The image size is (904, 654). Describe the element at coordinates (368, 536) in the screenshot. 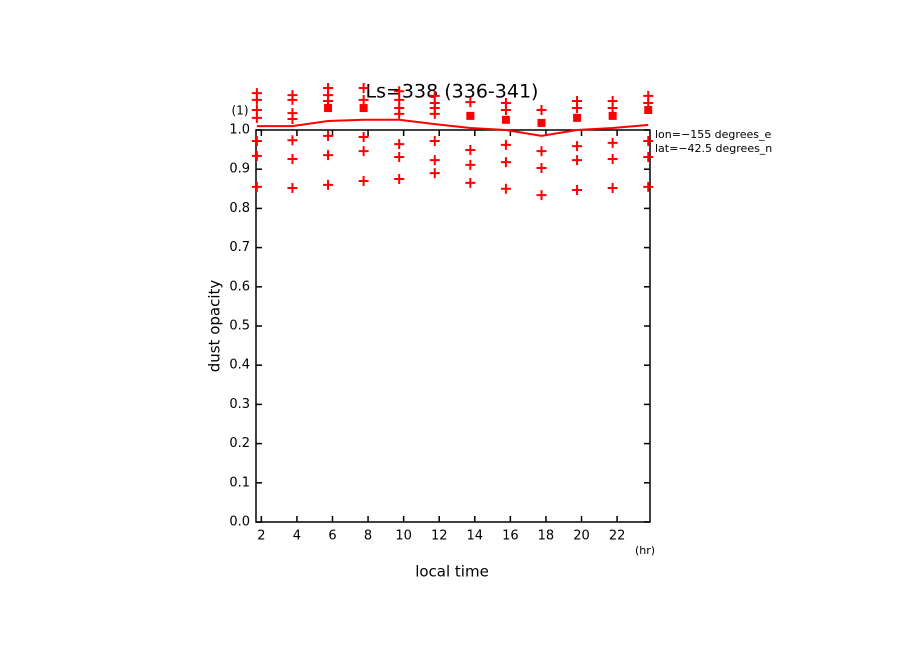

I see `x-tick-label: 8` at that location.